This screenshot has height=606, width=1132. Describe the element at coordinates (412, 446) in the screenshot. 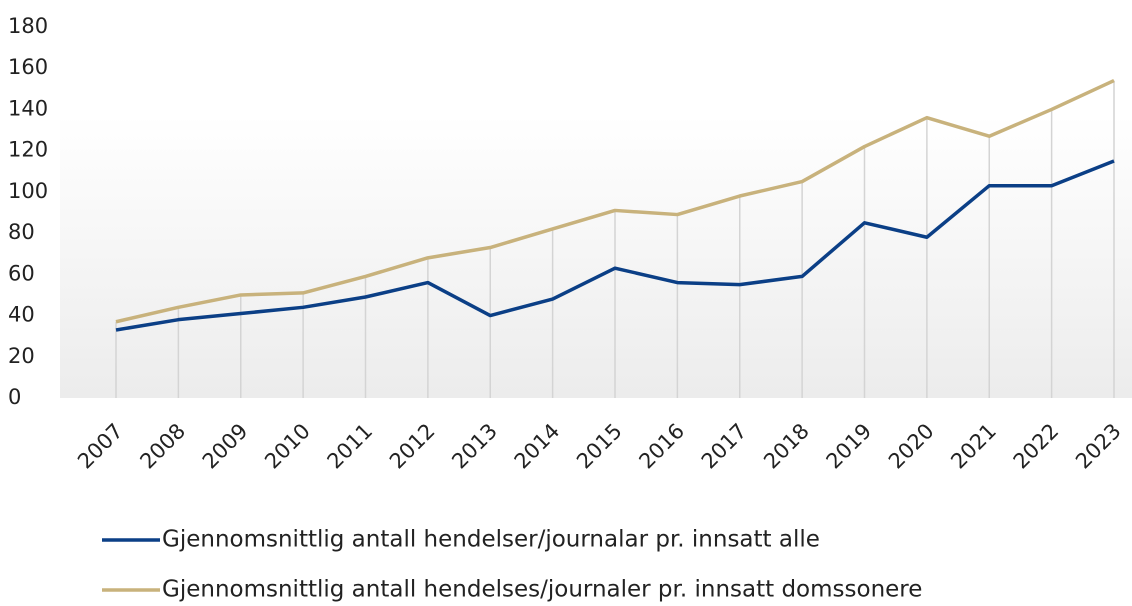

I see `x-tick-label: 2012` at that location.